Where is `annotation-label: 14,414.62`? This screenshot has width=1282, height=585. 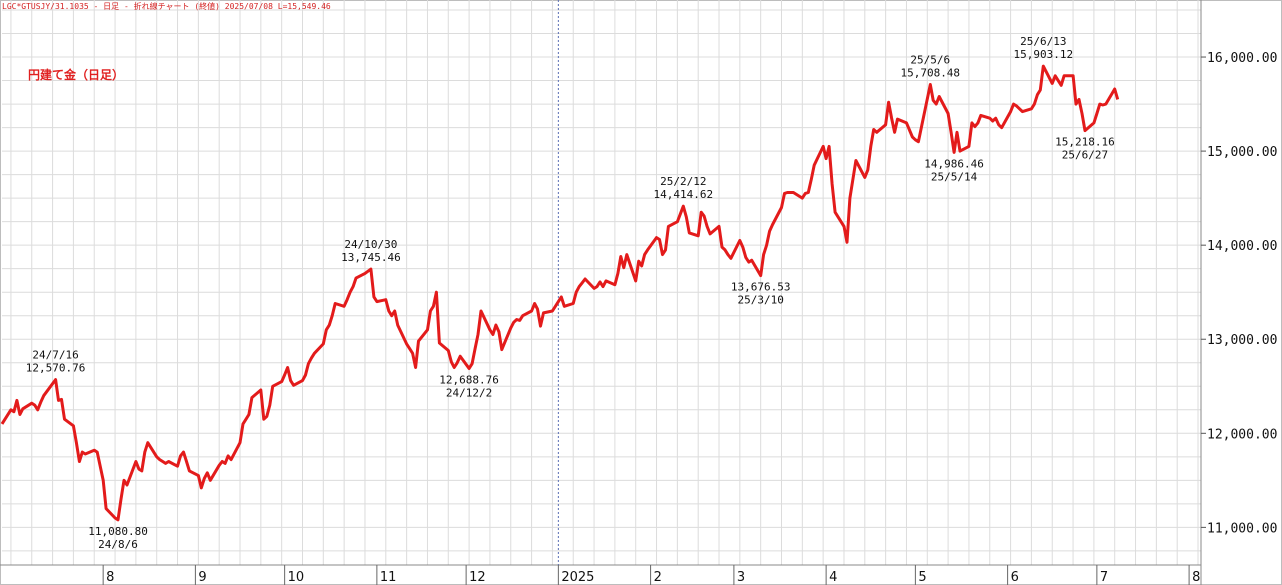 annotation-label: 14,414.62 is located at coordinates (684, 194).